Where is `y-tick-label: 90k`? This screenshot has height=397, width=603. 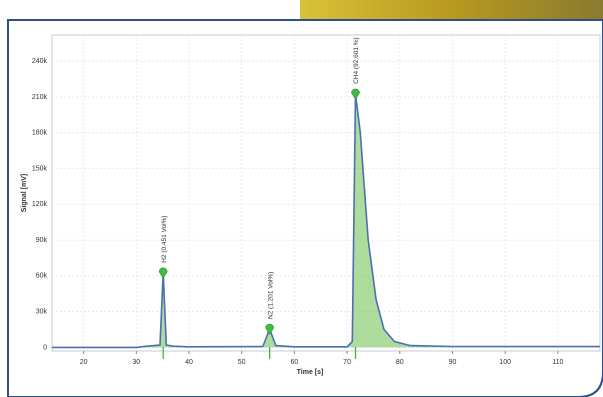 y-tick-label: 90k is located at coordinates (42, 240).